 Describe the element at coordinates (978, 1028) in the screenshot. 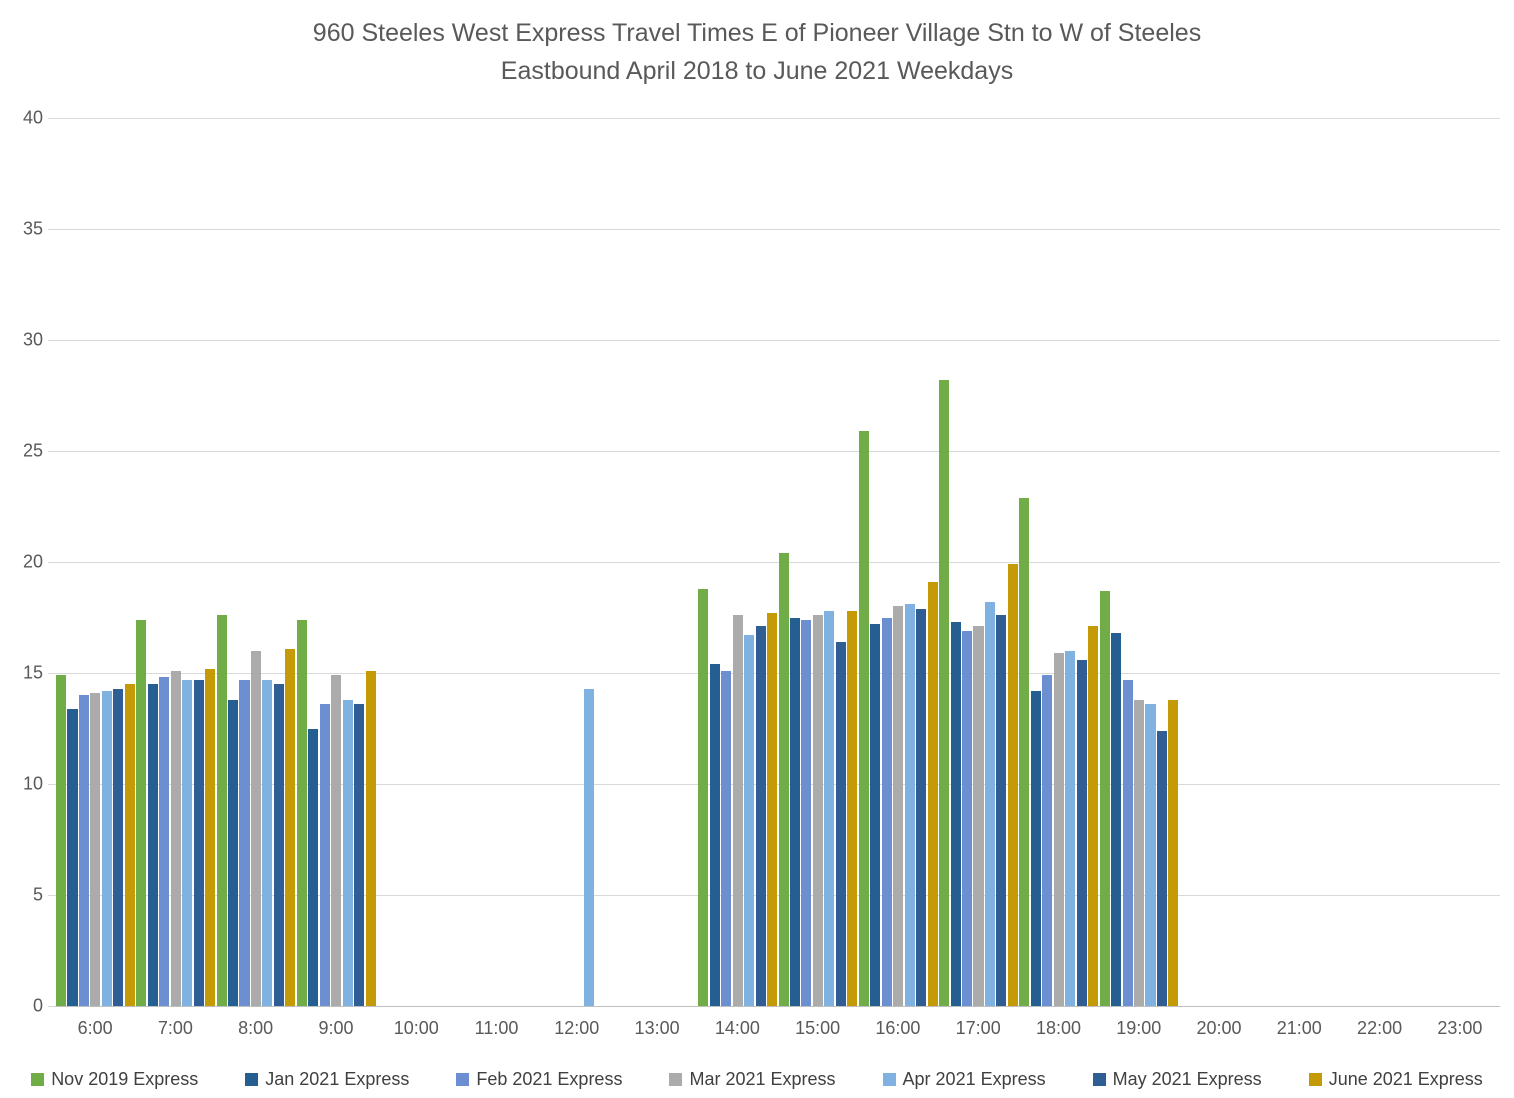

I see `x-axis-label-1700: 17:00` at that location.